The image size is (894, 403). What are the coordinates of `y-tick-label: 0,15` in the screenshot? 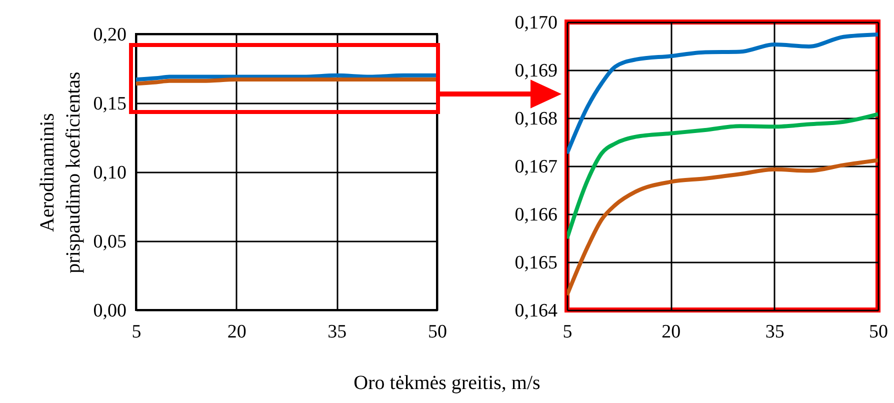 It's located at (109, 104).